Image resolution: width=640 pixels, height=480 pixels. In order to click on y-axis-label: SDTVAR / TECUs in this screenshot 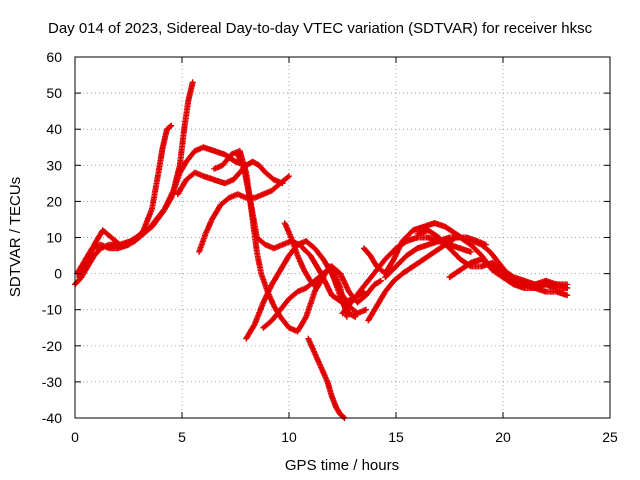, I will do `click(15, 237)`.